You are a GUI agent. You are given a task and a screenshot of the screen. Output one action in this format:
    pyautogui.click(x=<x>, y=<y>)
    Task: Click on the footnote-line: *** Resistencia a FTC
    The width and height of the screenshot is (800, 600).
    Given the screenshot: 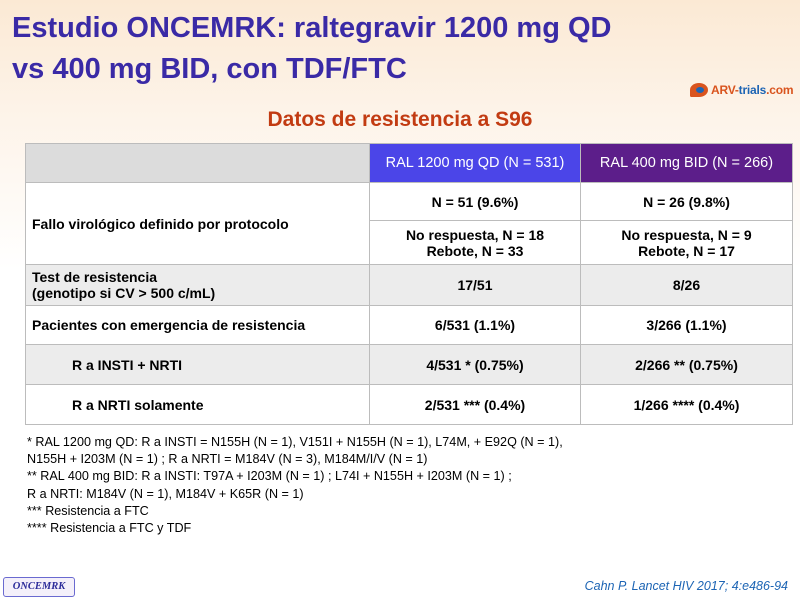 What is the action you would take?
    pyautogui.click(x=88, y=510)
    